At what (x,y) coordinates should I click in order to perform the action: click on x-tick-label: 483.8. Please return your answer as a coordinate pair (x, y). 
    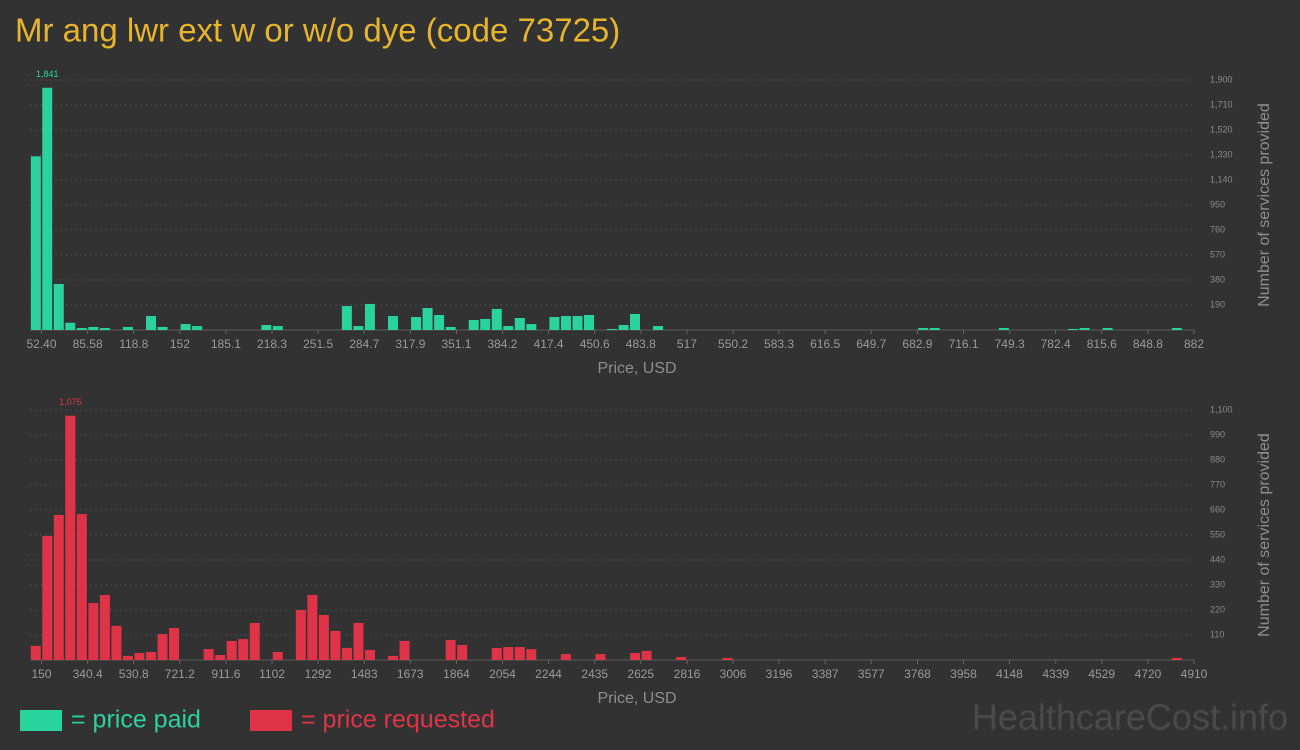
    Looking at the image, I should click on (641, 344).